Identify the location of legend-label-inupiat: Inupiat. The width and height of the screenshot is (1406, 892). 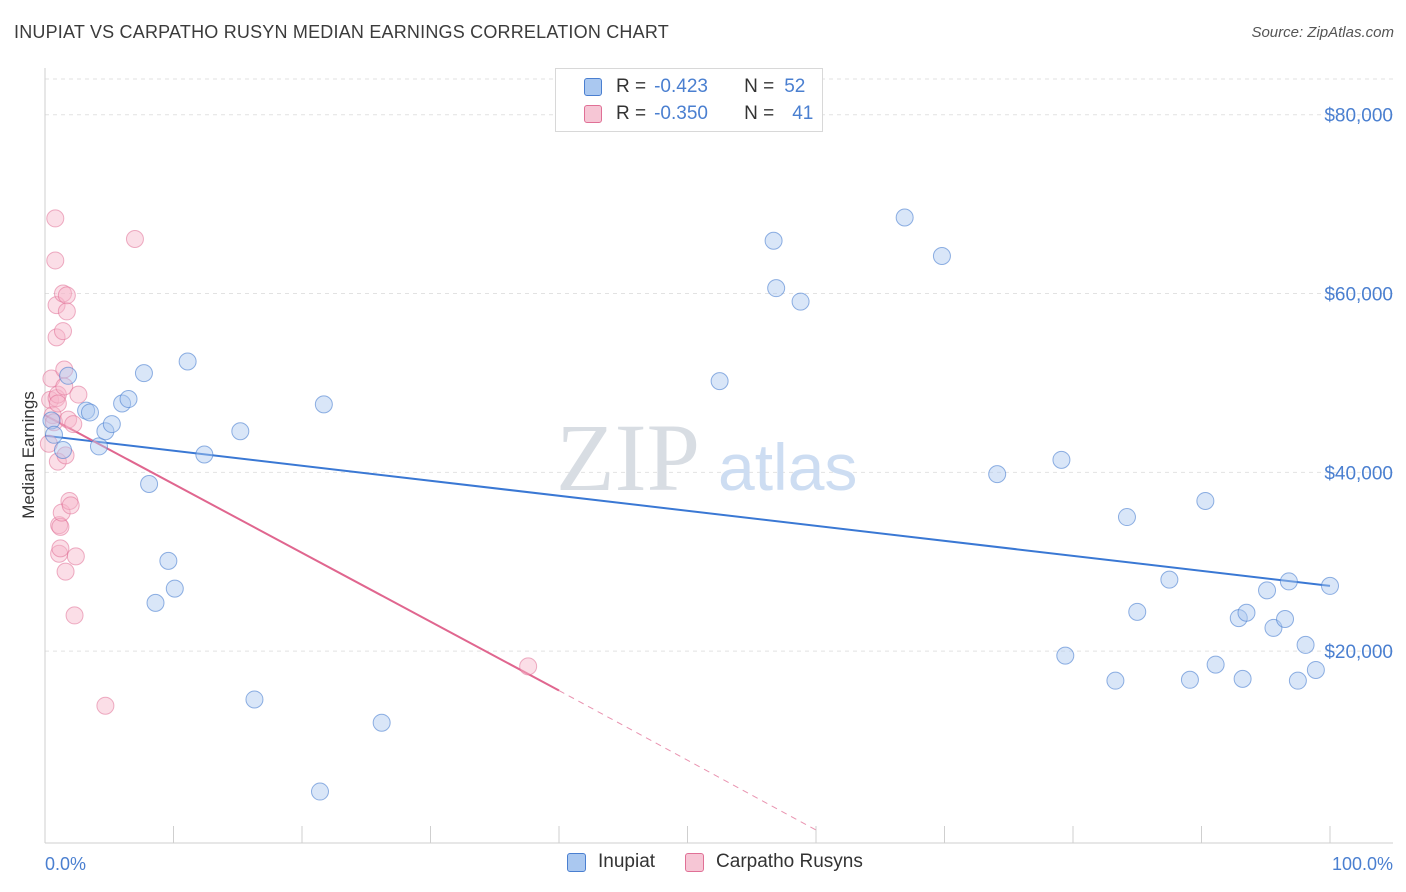
(627, 861).